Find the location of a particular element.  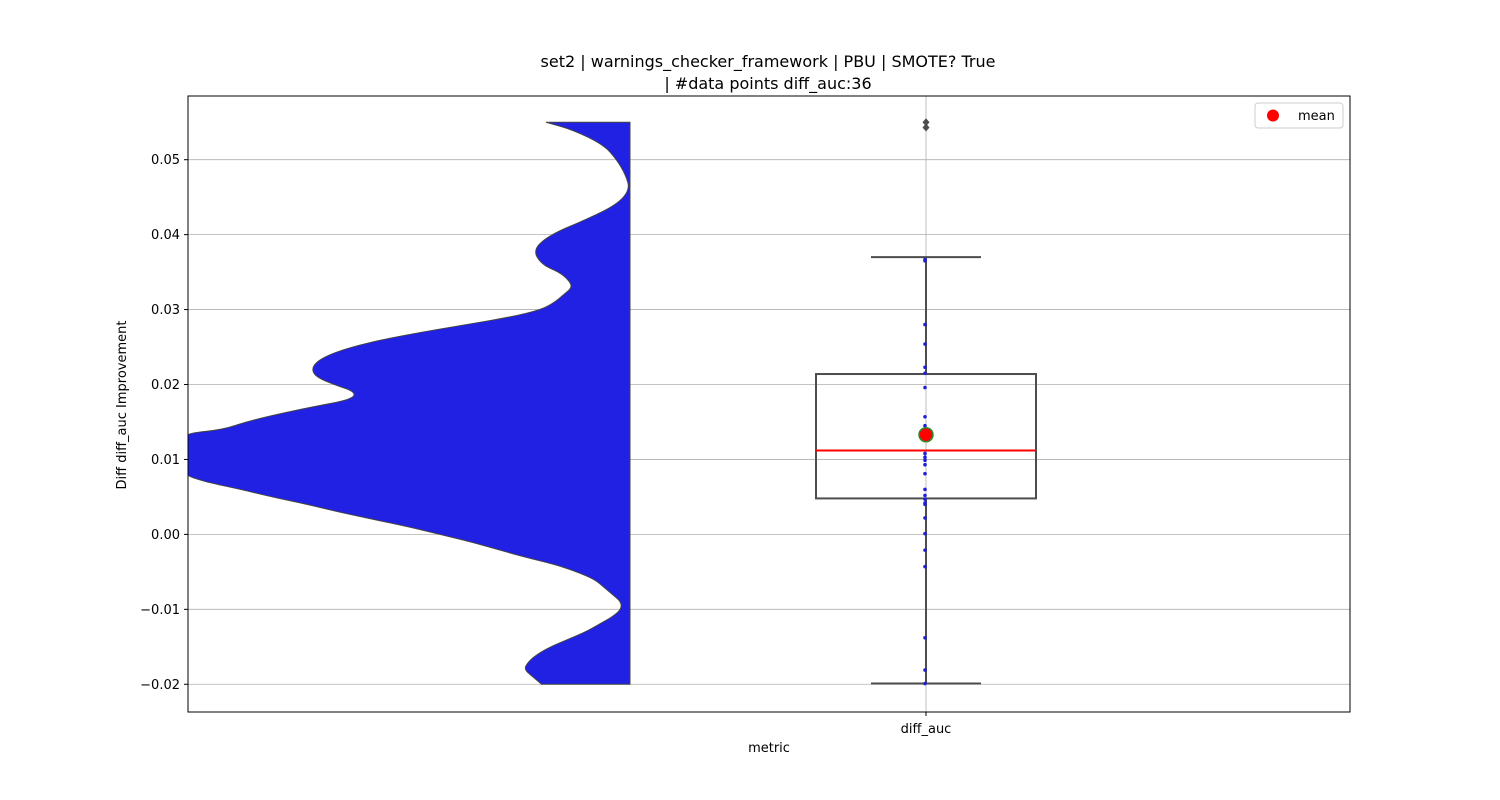

y-tick-label: 0.03 is located at coordinates (165, 310).